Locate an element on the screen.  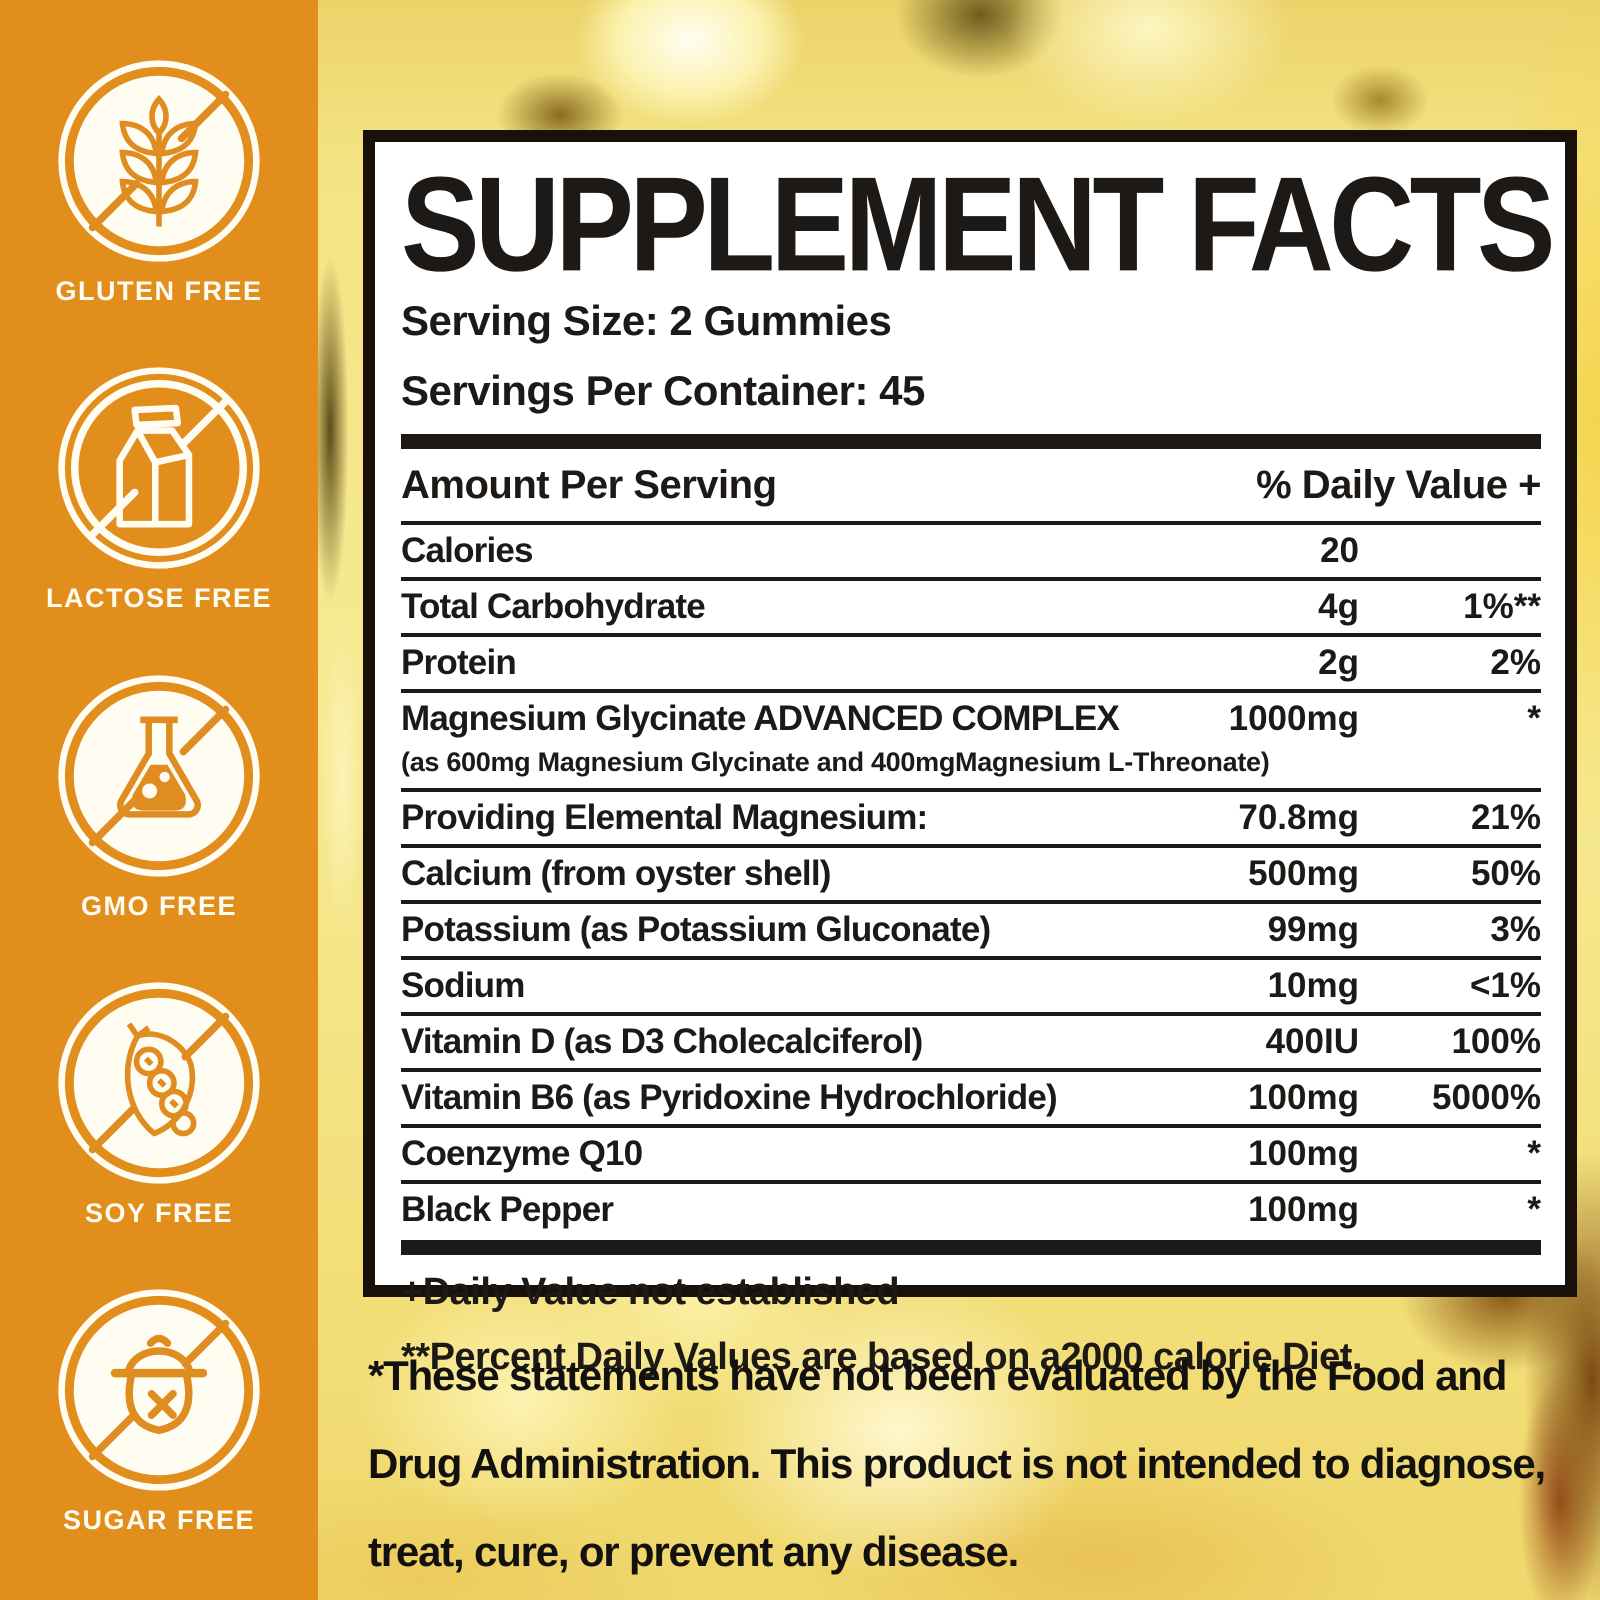
facts-row: Calcium (from oyster shell) 500mg 50% is located at coordinates (971, 872).